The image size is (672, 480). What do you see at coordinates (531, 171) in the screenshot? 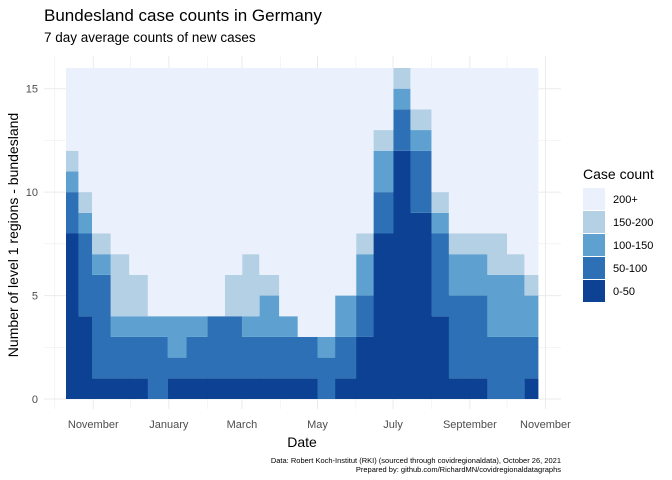
I see `area-200+-2021-10-15` at bounding box center [531, 171].